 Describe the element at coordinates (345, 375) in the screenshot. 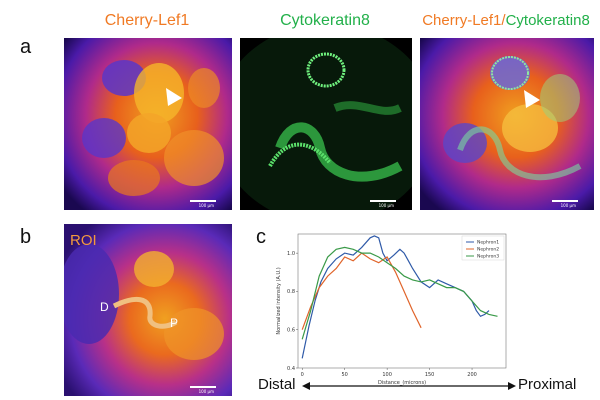

I see `x-tick-label: 50` at that location.